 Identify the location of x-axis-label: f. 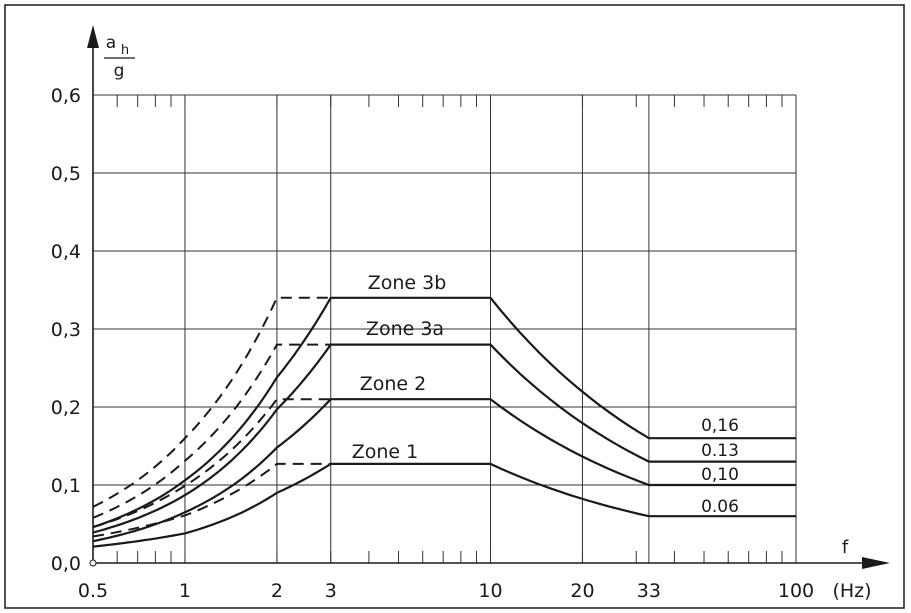
(845, 547).